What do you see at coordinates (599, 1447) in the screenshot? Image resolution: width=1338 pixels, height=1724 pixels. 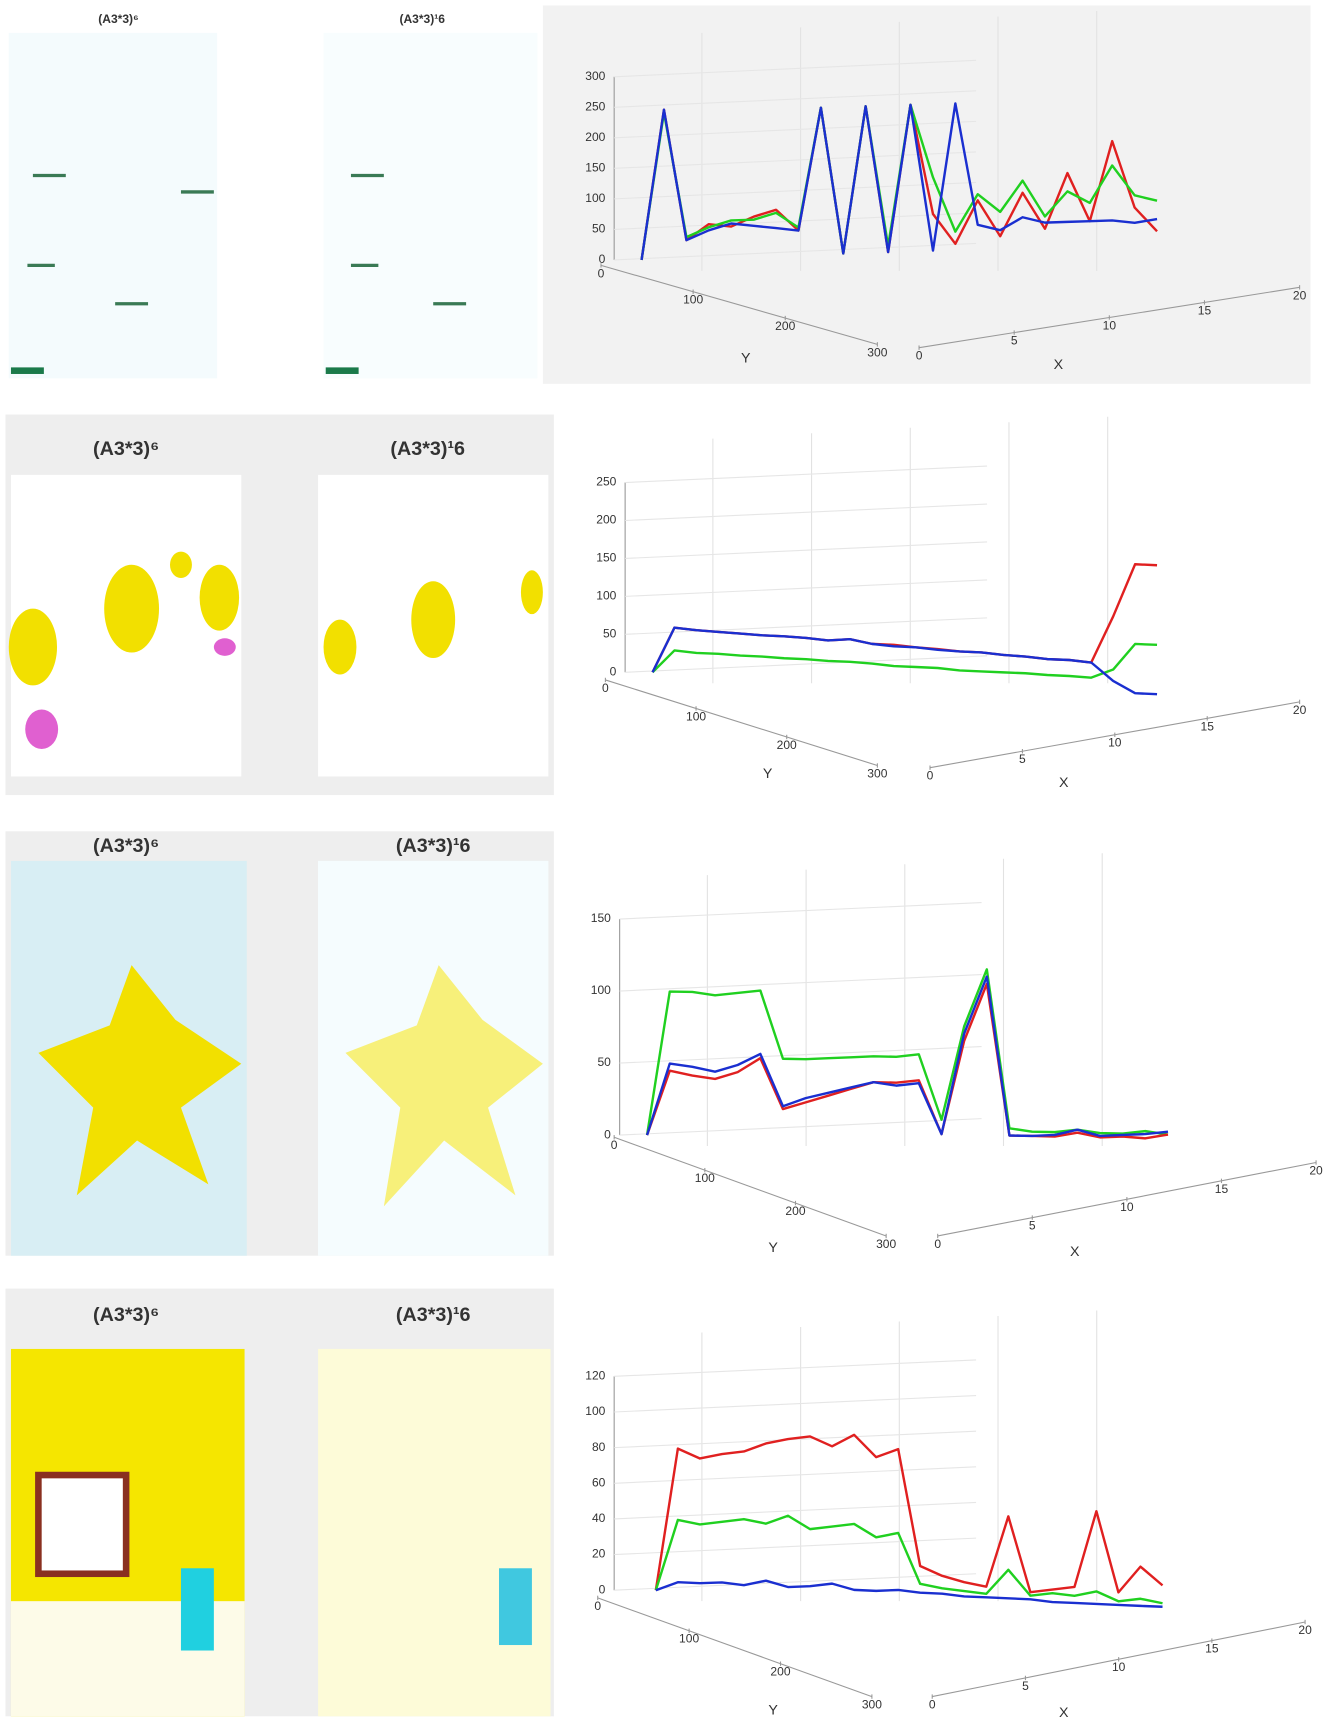 I see `z-tick-label: 80` at bounding box center [599, 1447].